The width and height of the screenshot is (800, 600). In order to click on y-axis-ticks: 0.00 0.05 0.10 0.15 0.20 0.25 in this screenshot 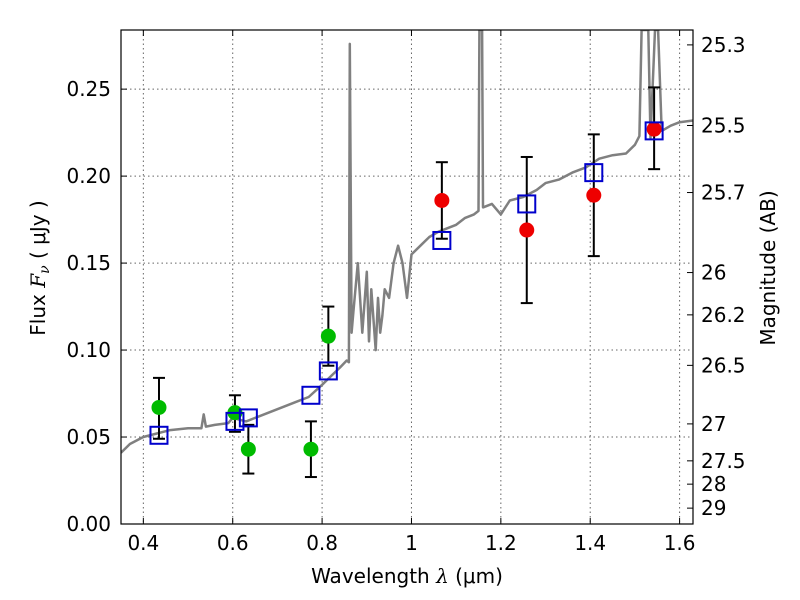, I will do `click(96, 306)`.